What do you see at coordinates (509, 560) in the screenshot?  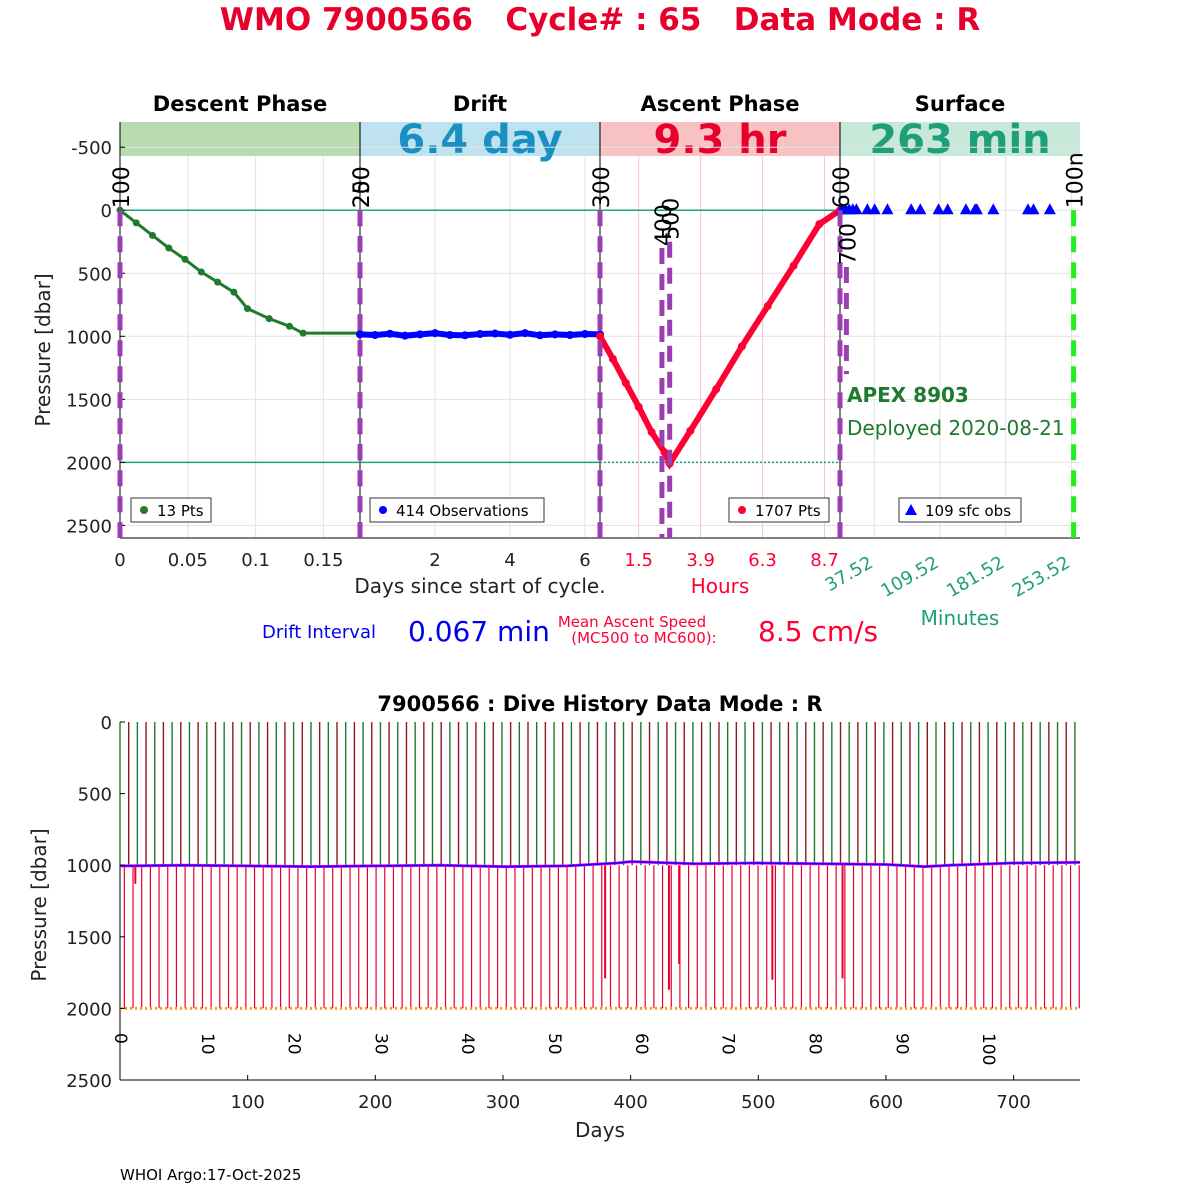 I see `x-tick-label: 4` at bounding box center [509, 560].